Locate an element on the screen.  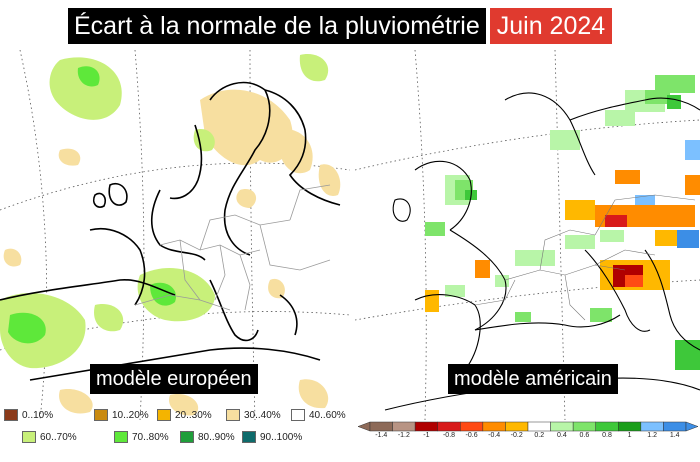
colorbar-tick-label: -1.4 is located at coordinates (381, 435).